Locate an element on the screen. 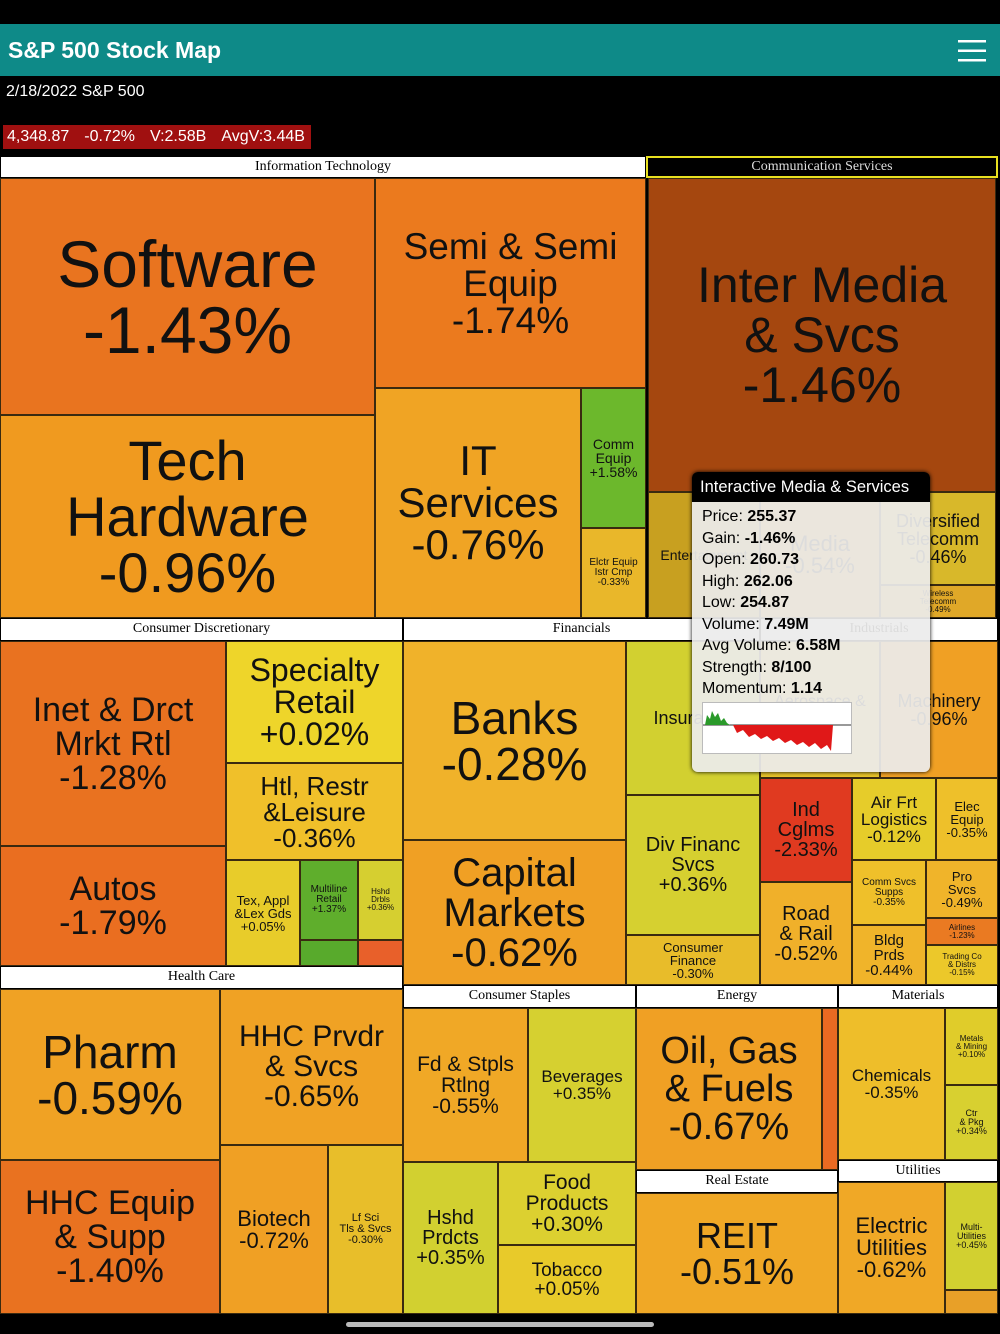 The height and width of the screenshot is (1334, 1000). tooltip-title: Interactive Media & Services is located at coordinates (811, 487).